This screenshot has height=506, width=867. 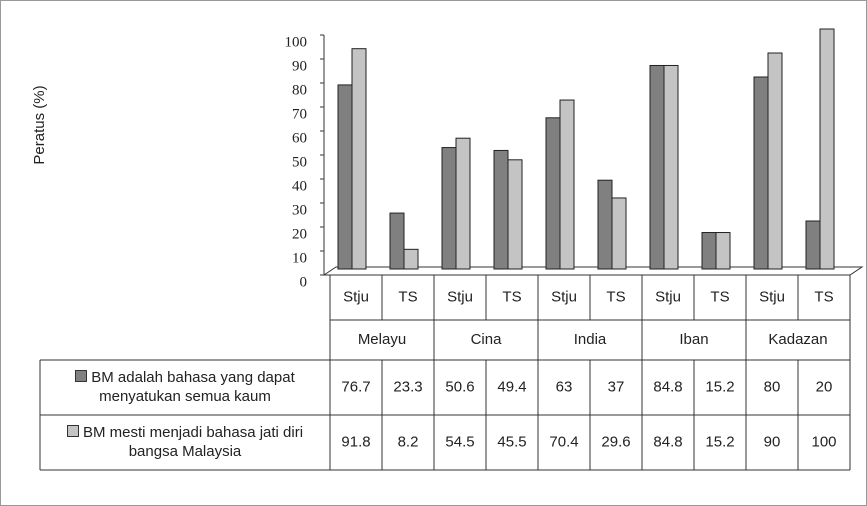 I want to click on table-value: 63, so click(x=564, y=386).